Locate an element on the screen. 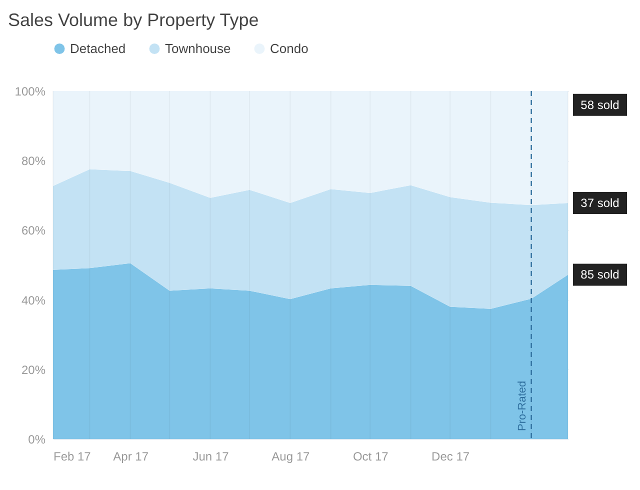 This screenshot has width=640, height=490. y-tick-label: 80% is located at coordinates (33, 161).